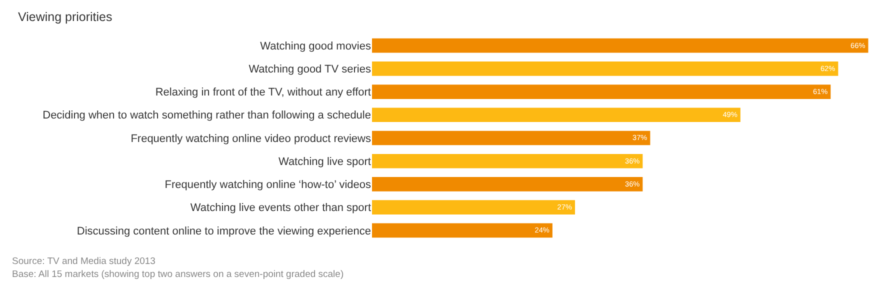 The image size is (889, 290). Describe the element at coordinates (280, 208) in the screenshot. I see `y-tick-label: Watching live events other than sport` at that location.